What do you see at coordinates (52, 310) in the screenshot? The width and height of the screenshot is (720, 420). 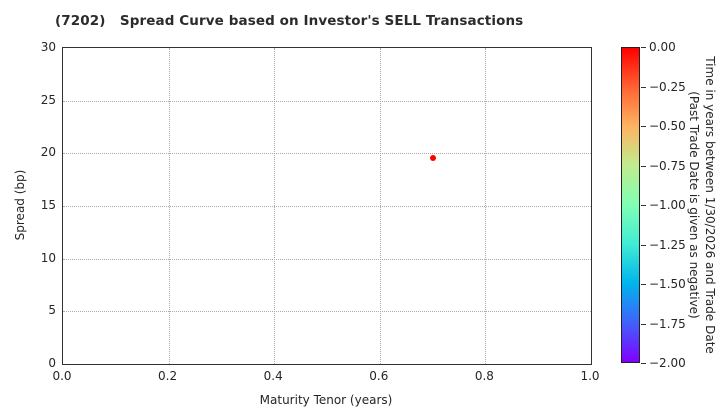 I see `y-tick-label: 5` at bounding box center [52, 310].